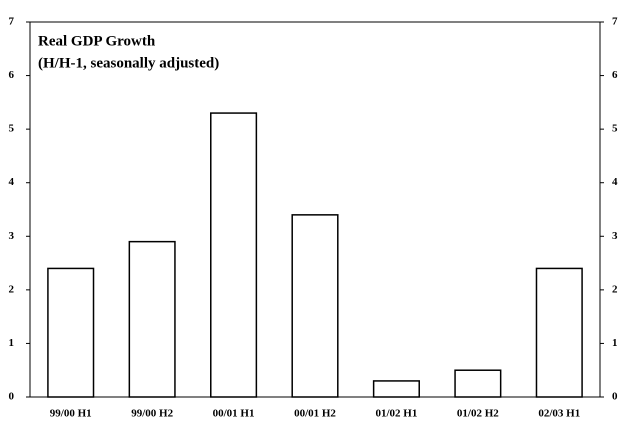 The height and width of the screenshot is (432, 629). What do you see at coordinates (12, 75) in the screenshot?
I see `y-tick-label: 6` at bounding box center [12, 75].